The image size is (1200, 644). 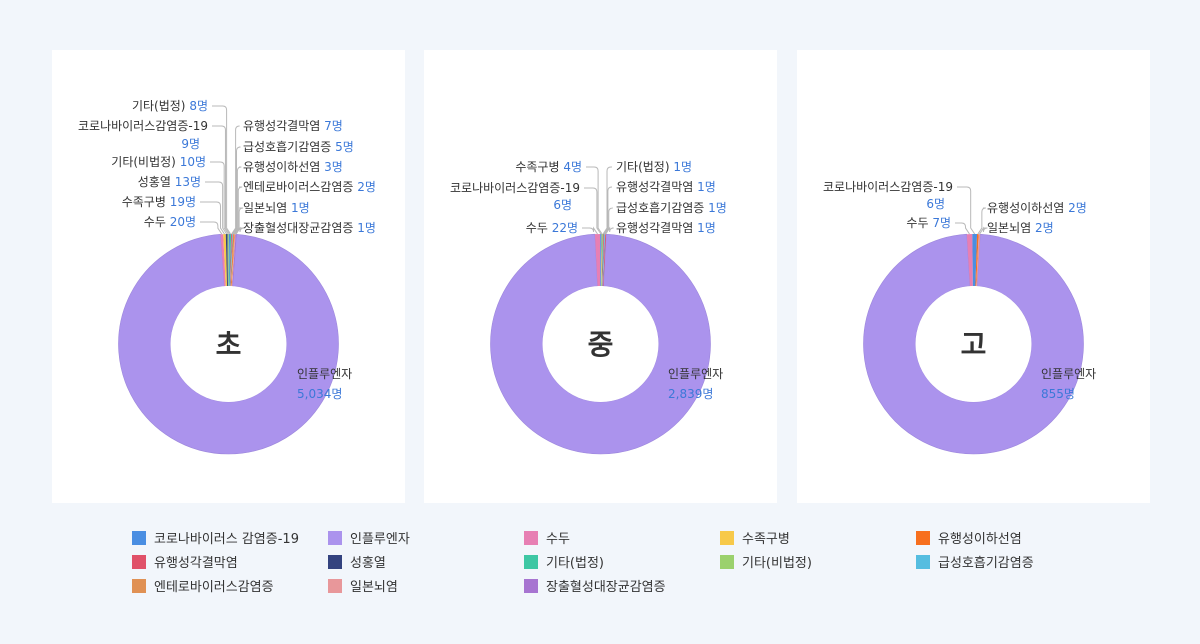 I want to click on legend-item: 기타(비법정), so click(x=766, y=561).